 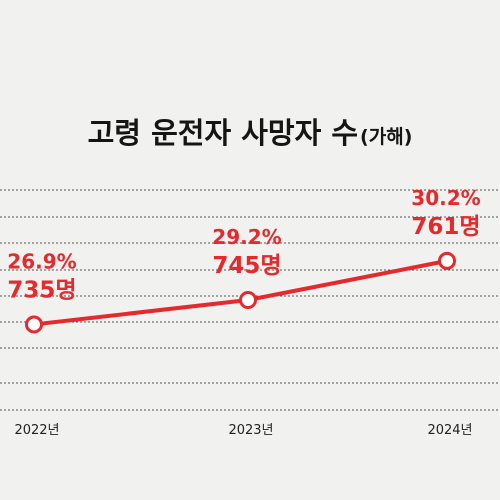 I want to click on percent-label: 26.9%, so click(x=41, y=261).